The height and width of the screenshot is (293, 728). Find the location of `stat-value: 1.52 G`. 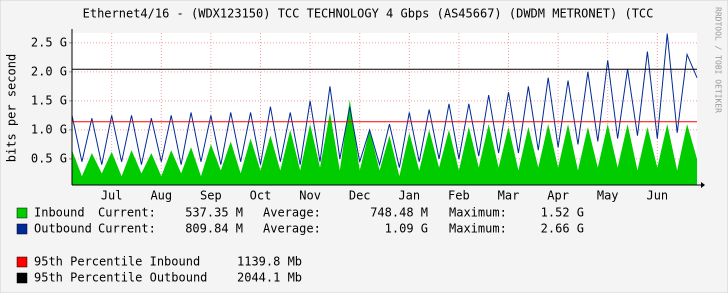

stat-value: 1.52 G is located at coordinates (562, 213).